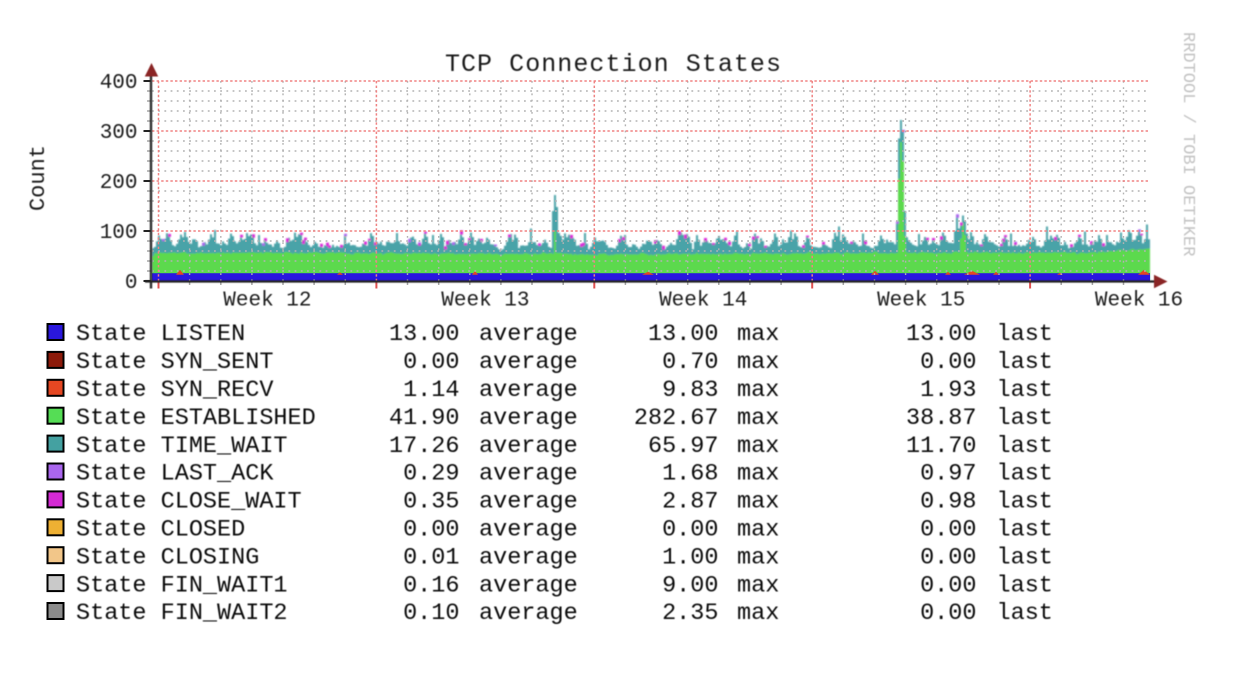  What do you see at coordinates (119, 183) in the screenshot?
I see `svg-text: 200` at bounding box center [119, 183].